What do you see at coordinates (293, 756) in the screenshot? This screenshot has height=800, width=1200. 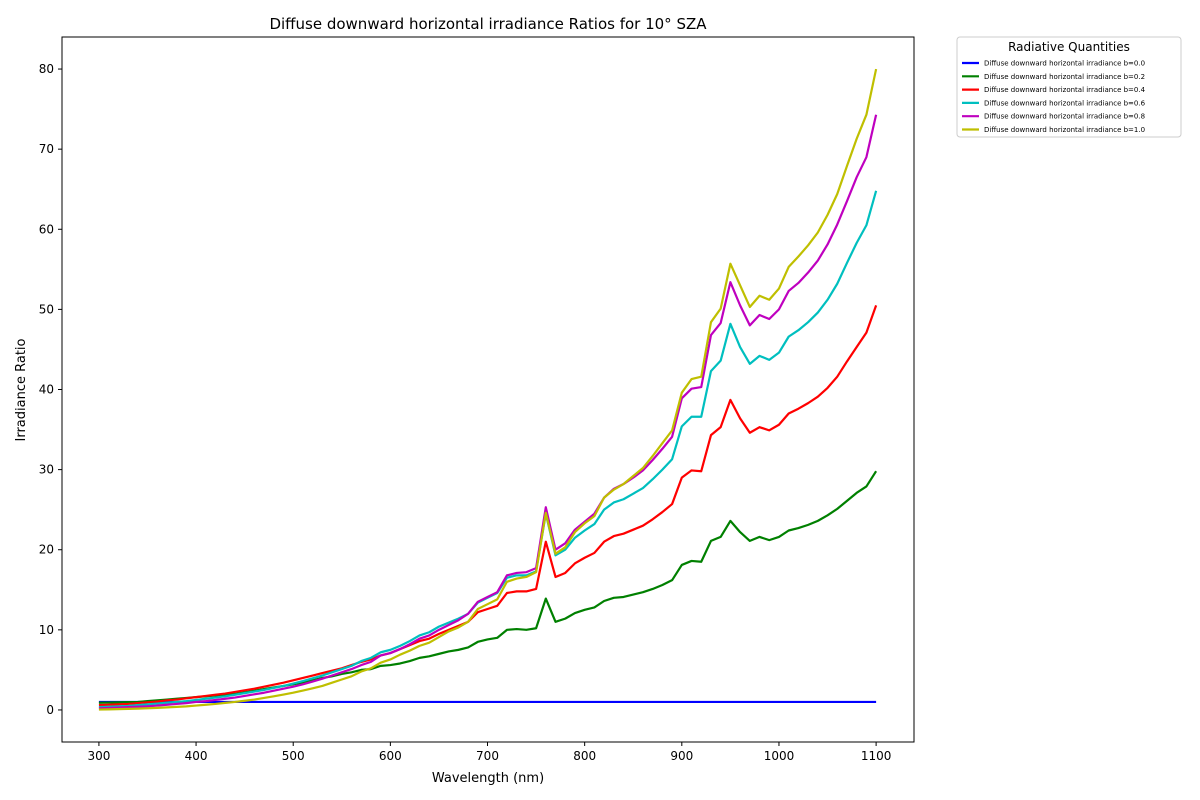 I see `x-tick-label: 500` at bounding box center [293, 756].